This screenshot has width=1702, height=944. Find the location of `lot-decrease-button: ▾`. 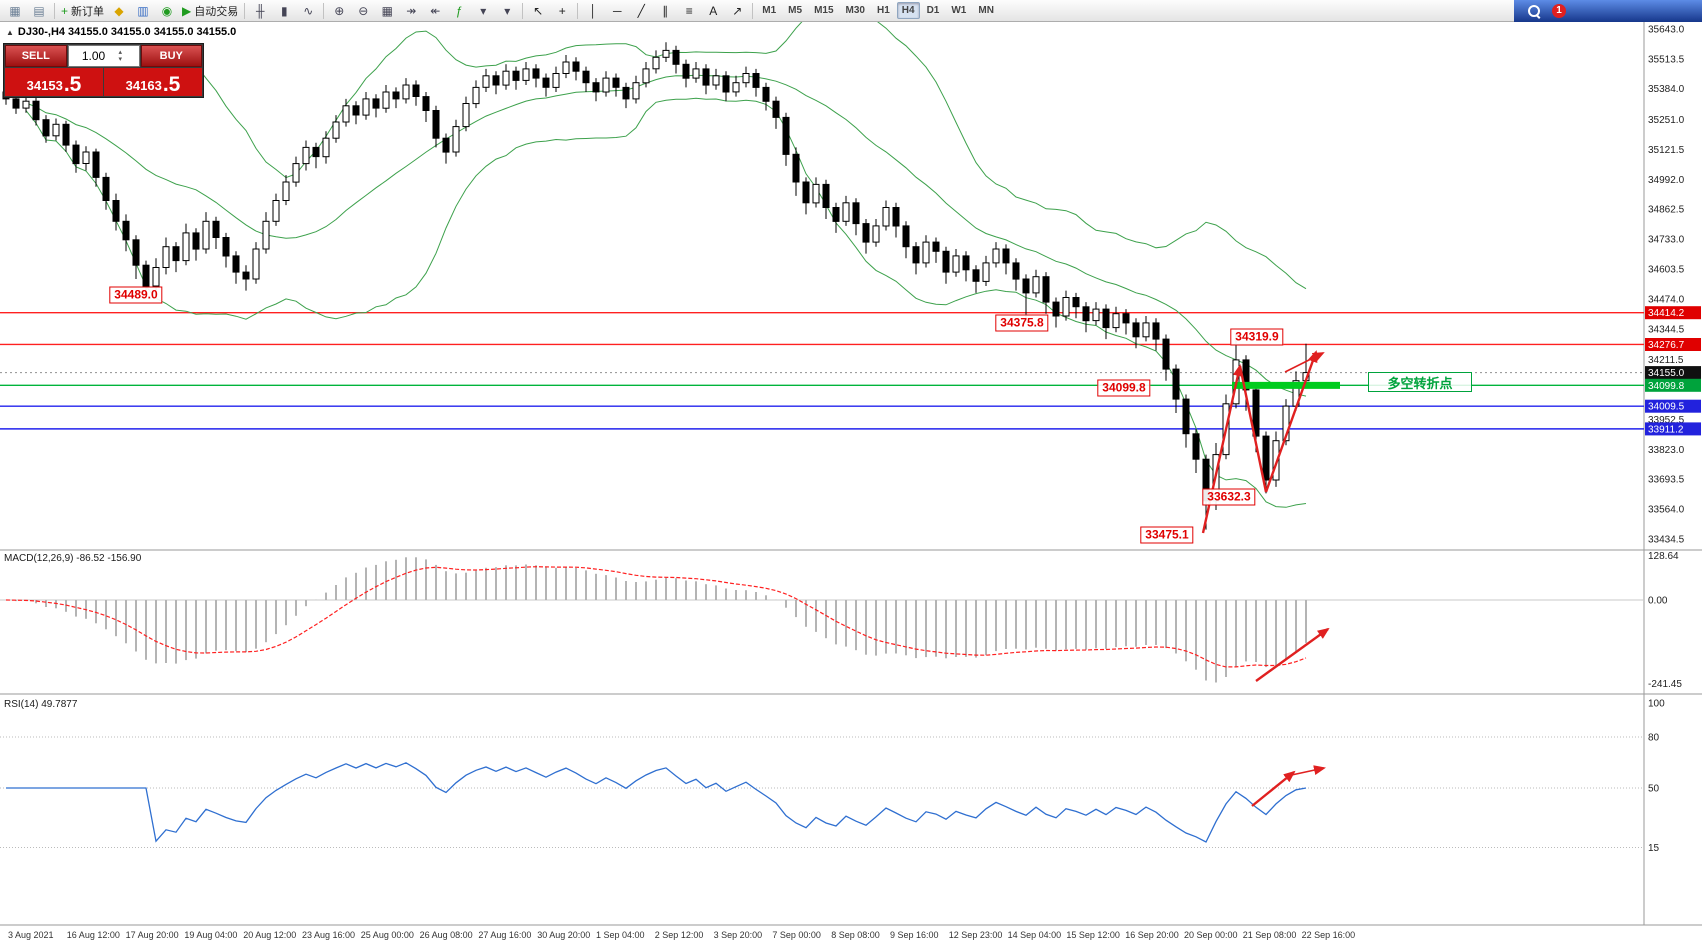

lot-decrease-button: ▾ is located at coordinates (120, 59).